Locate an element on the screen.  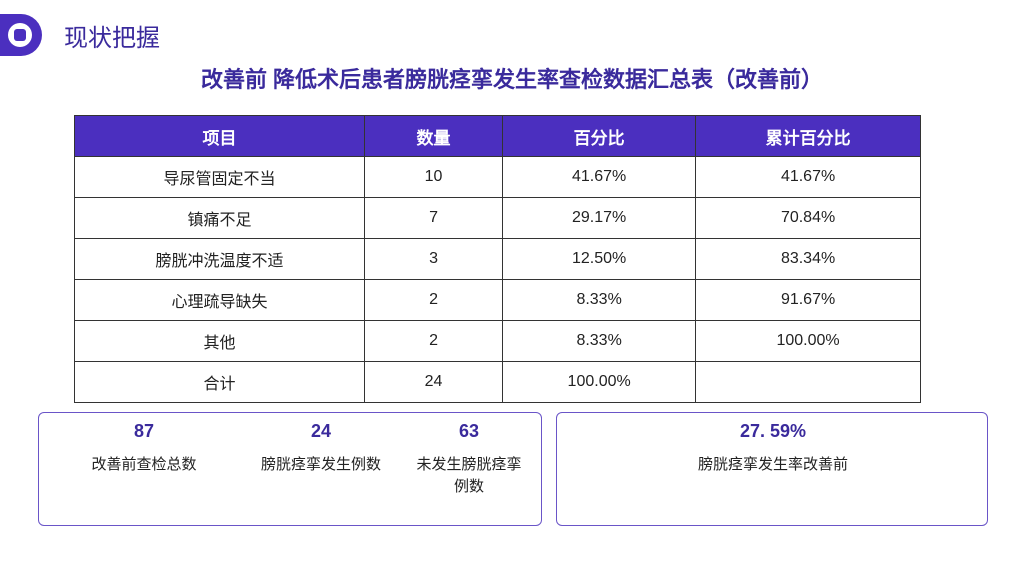
stat-label: 改善前查检总数 is located at coordinates (144, 464).